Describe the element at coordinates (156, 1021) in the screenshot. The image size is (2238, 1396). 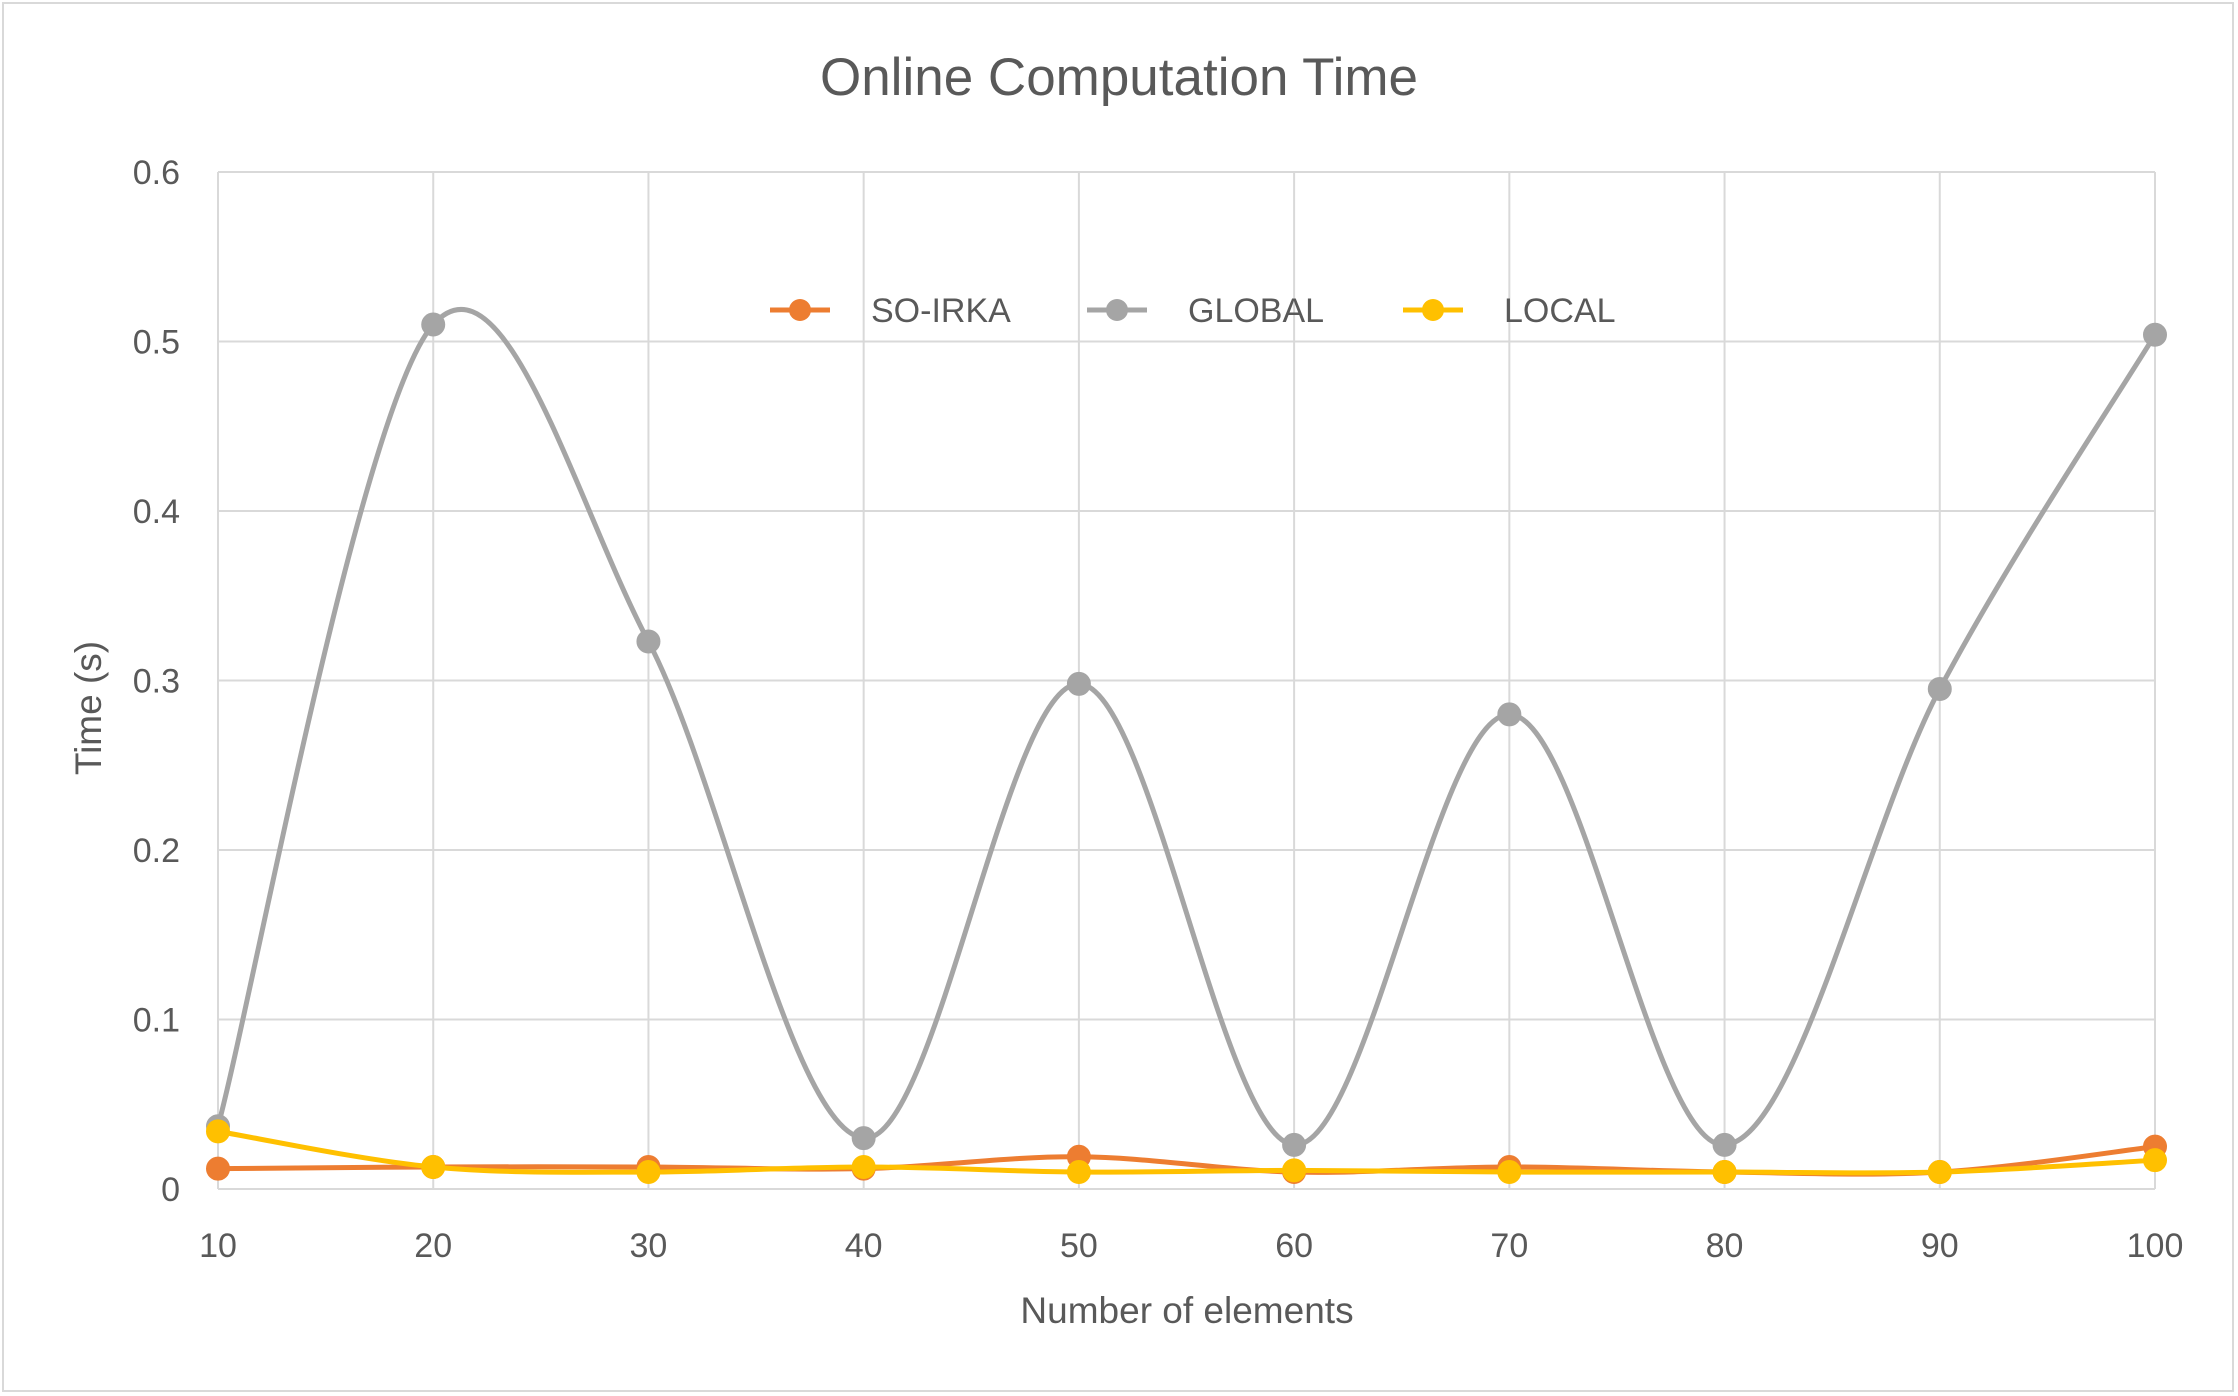
I see `y-tick-label: 0.1` at that location.